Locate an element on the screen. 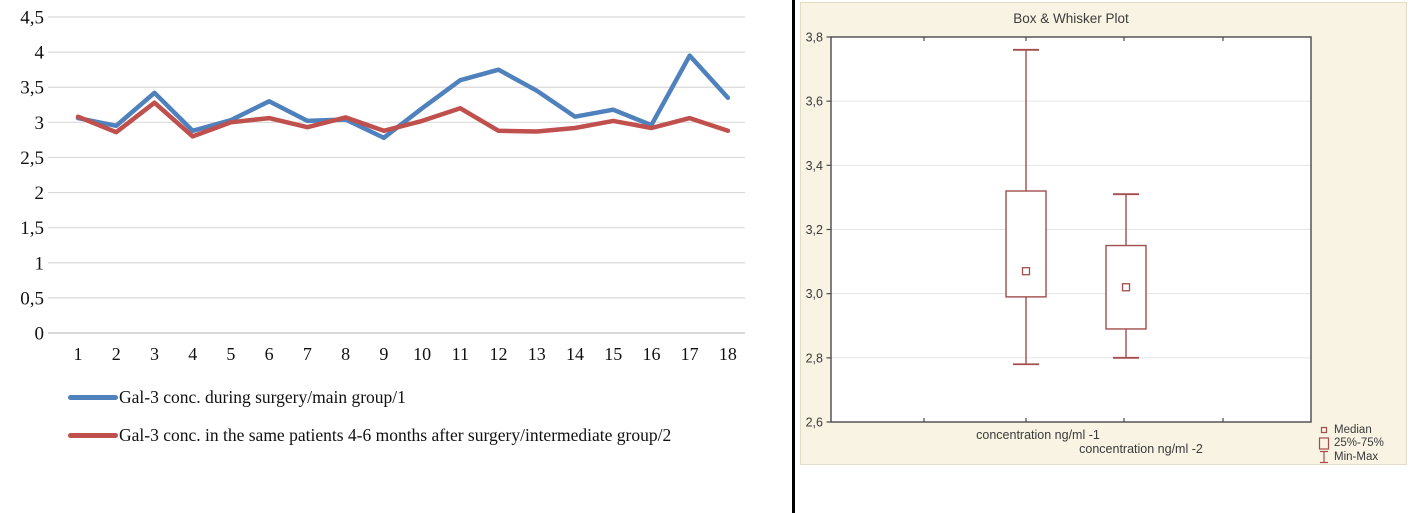 The width and height of the screenshot is (1422, 513). x-axis-tick-label: 9 is located at coordinates (383, 354).